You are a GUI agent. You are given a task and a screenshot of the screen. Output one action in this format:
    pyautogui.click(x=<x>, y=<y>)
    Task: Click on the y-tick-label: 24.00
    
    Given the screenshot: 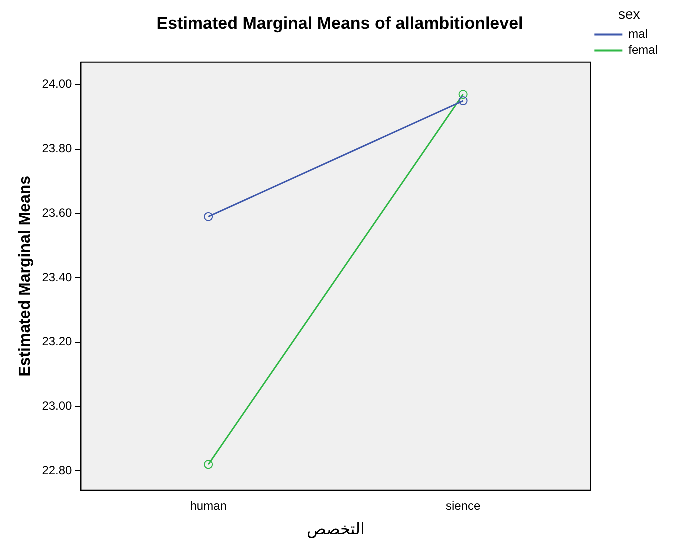 What is the action you would take?
    pyautogui.click(x=57, y=84)
    